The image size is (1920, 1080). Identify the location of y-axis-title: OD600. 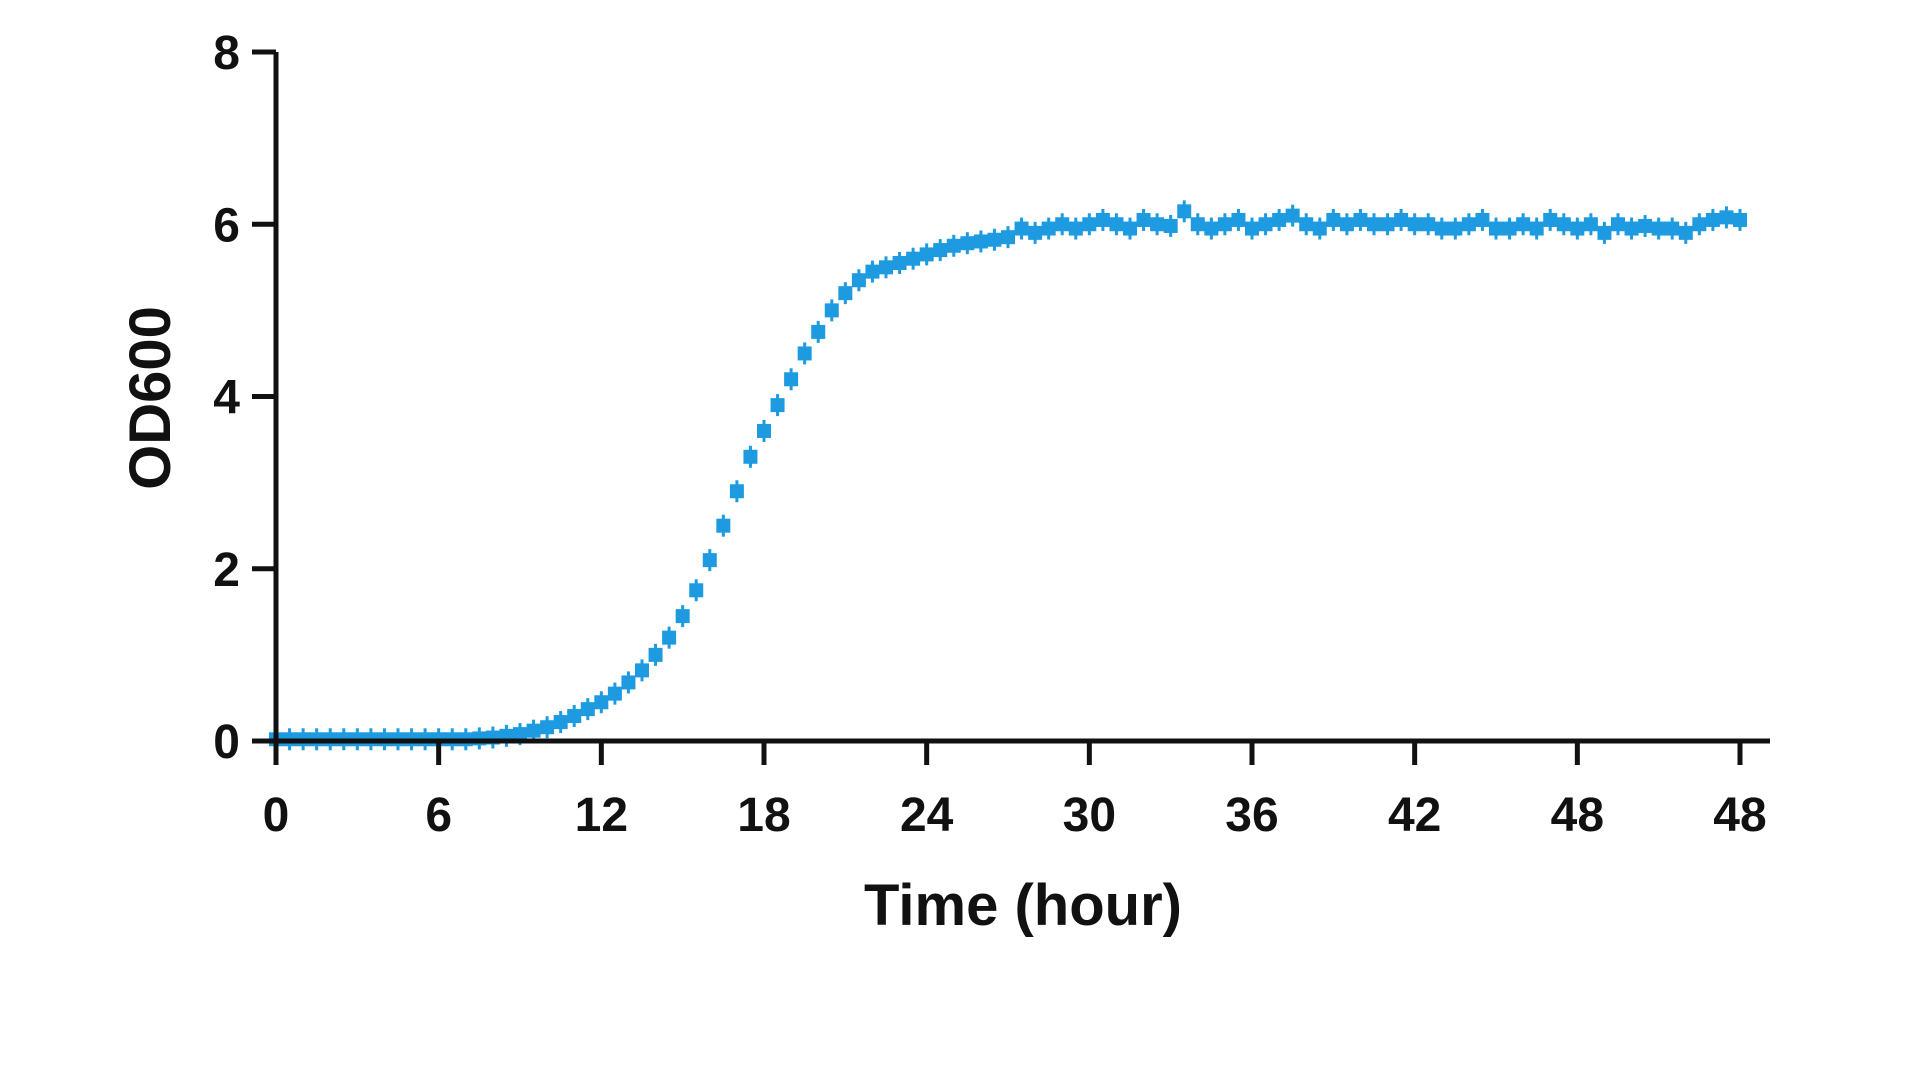
(150, 398).